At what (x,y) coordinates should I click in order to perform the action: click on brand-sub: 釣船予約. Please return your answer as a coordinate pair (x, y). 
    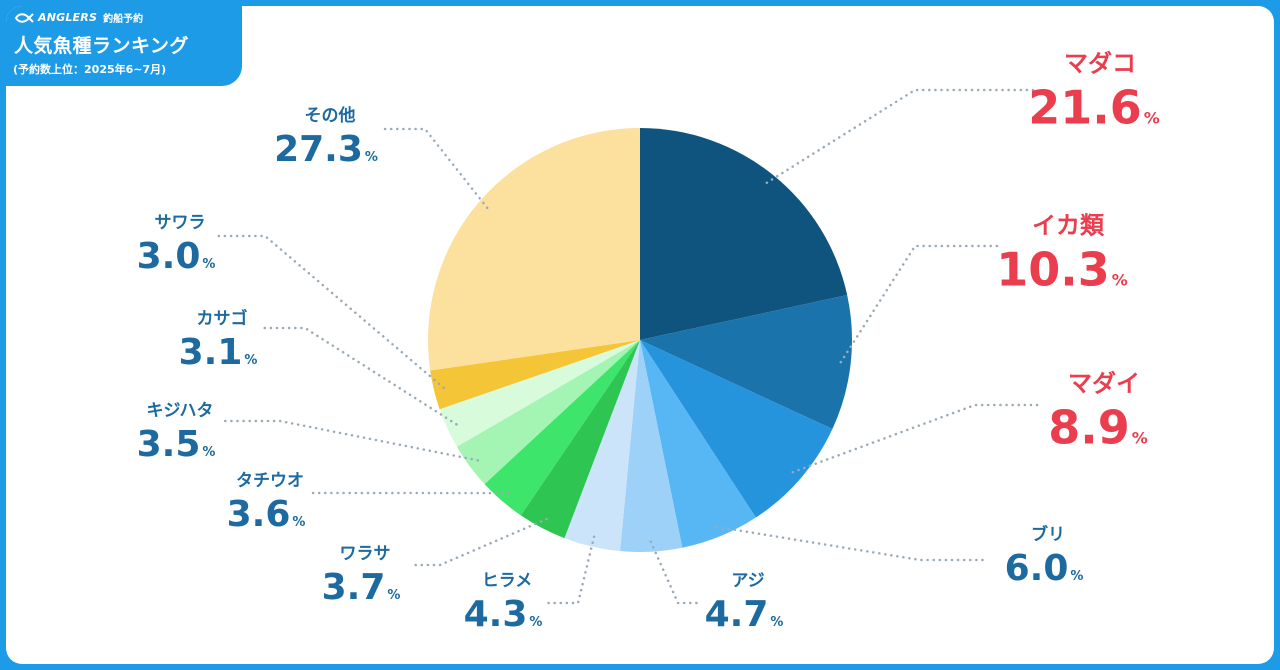
    Looking at the image, I should click on (123, 19).